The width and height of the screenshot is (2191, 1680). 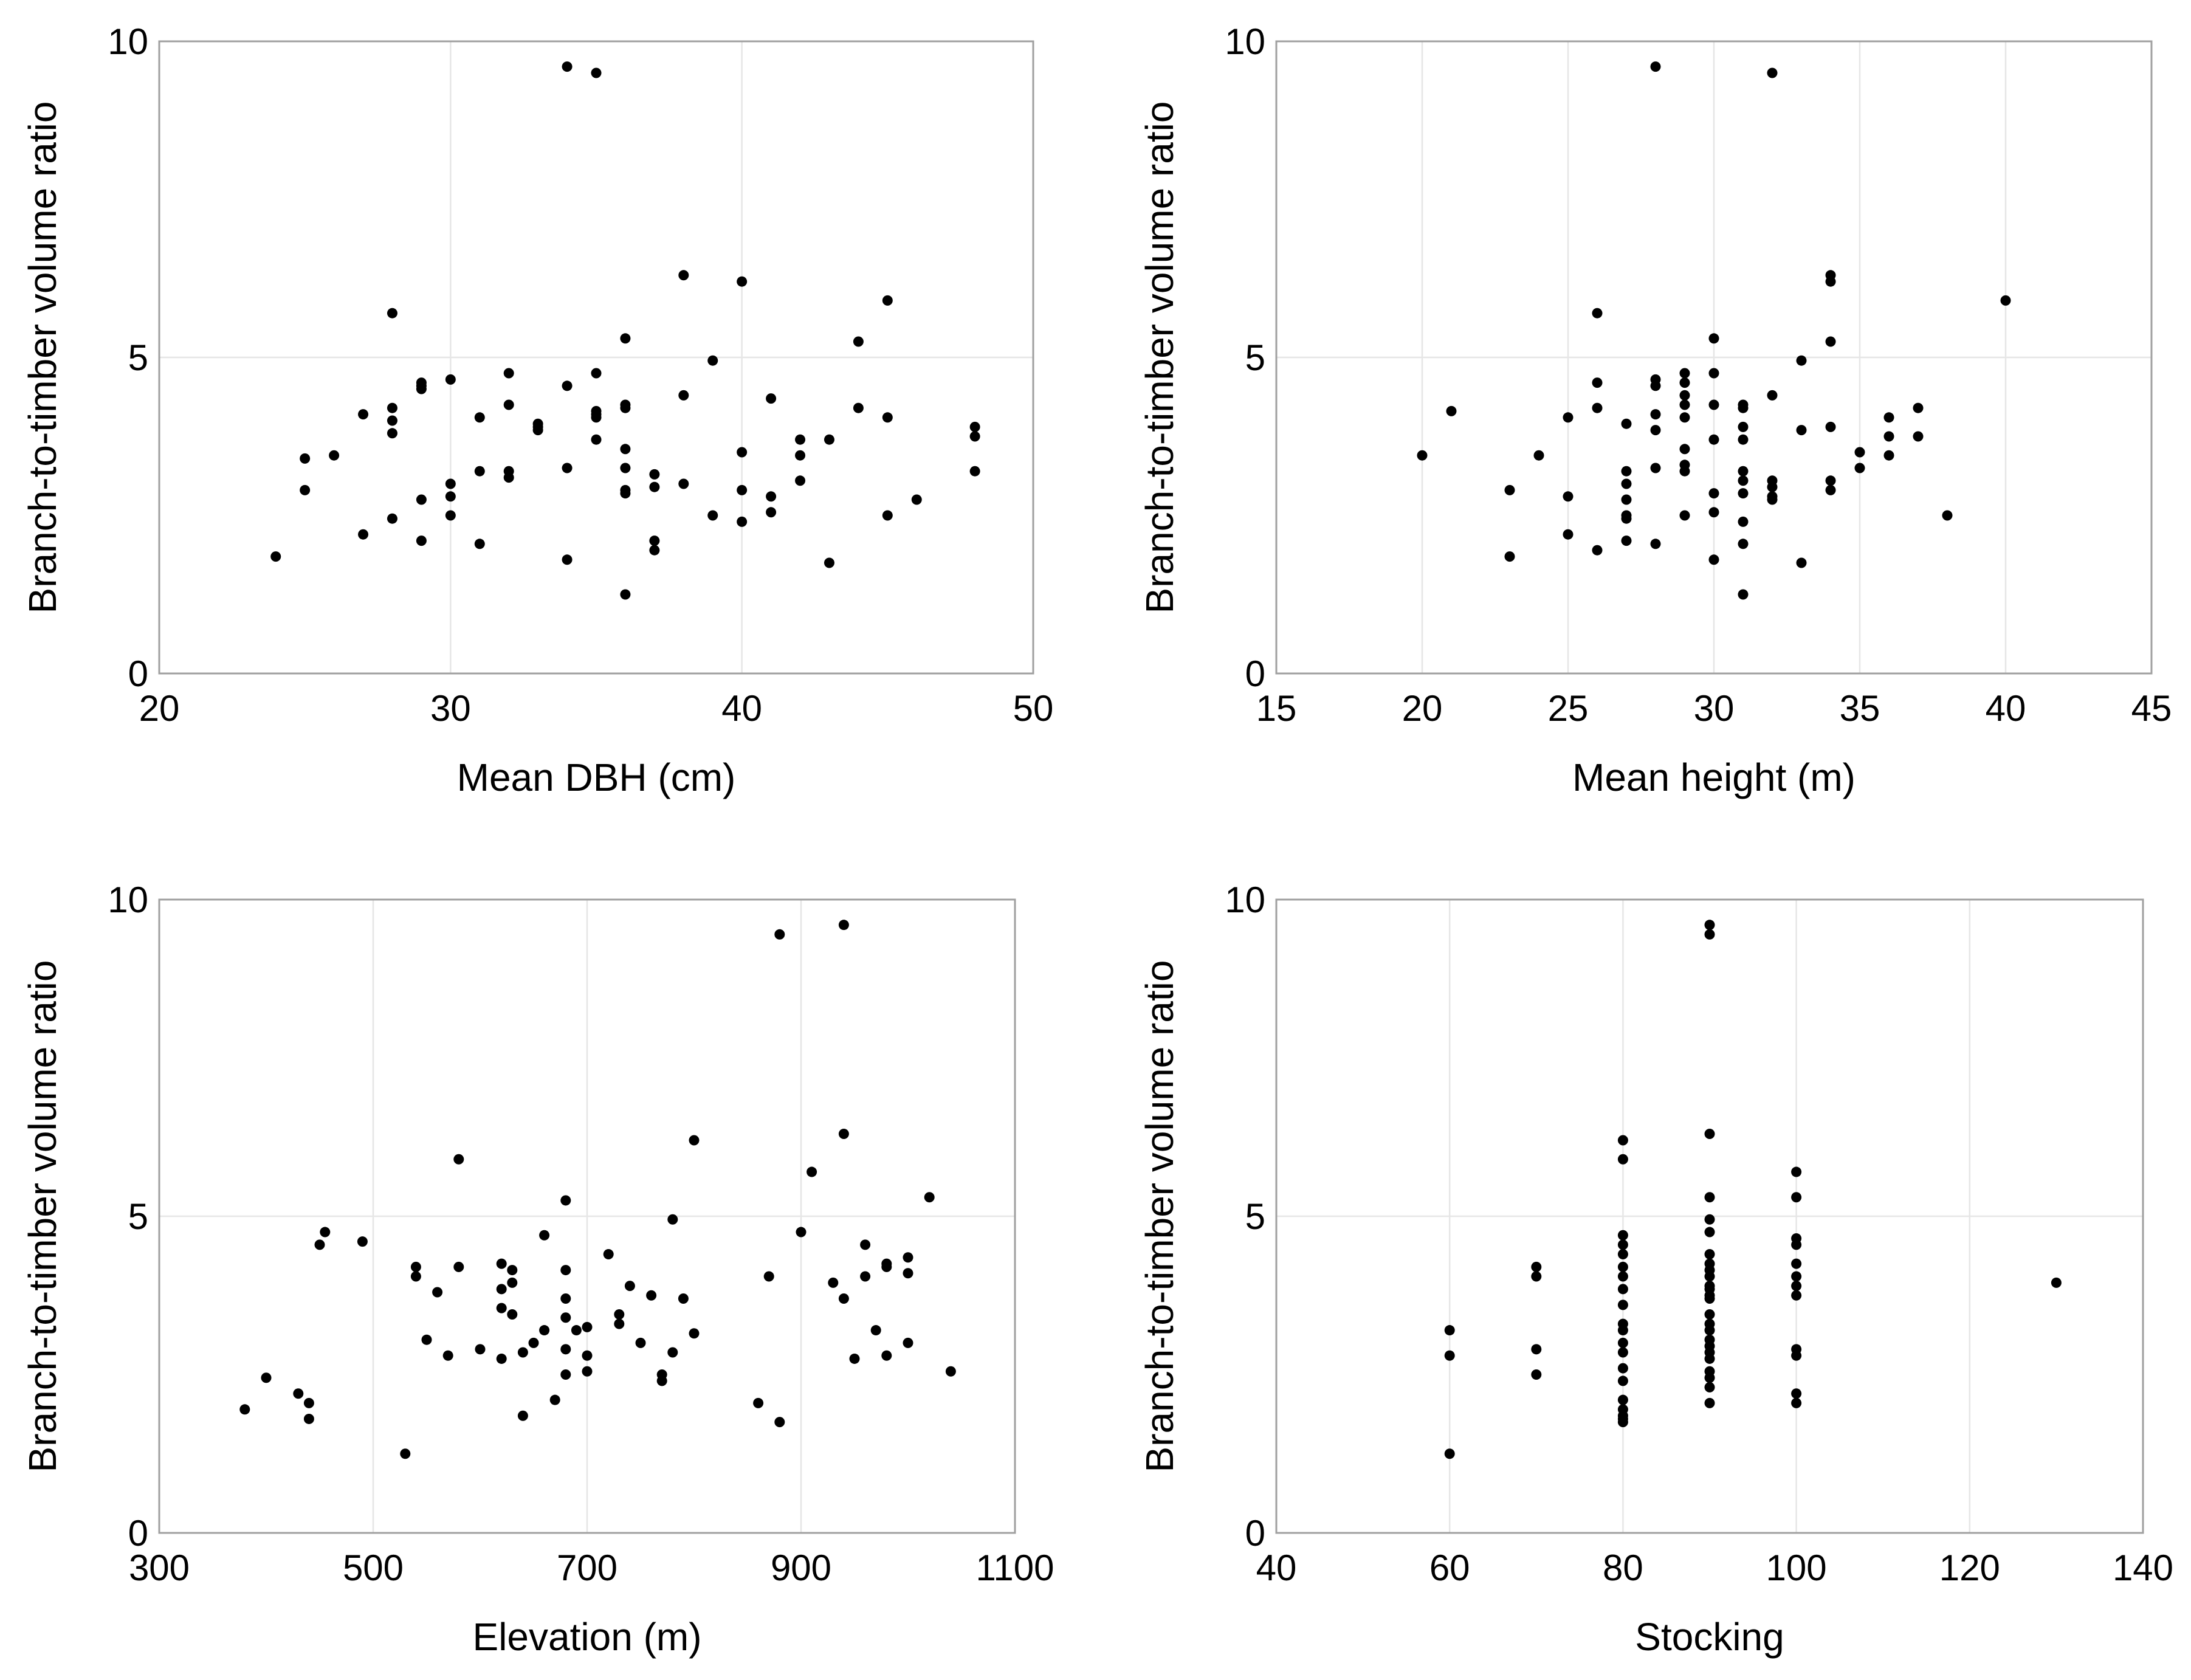 I want to click on x-tick-label: 15, so click(x=1276, y=708).